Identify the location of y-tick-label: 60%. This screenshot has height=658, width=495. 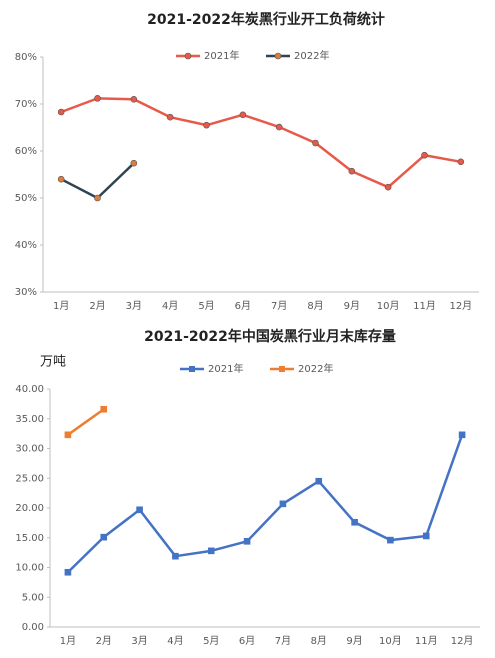
(26, 151).